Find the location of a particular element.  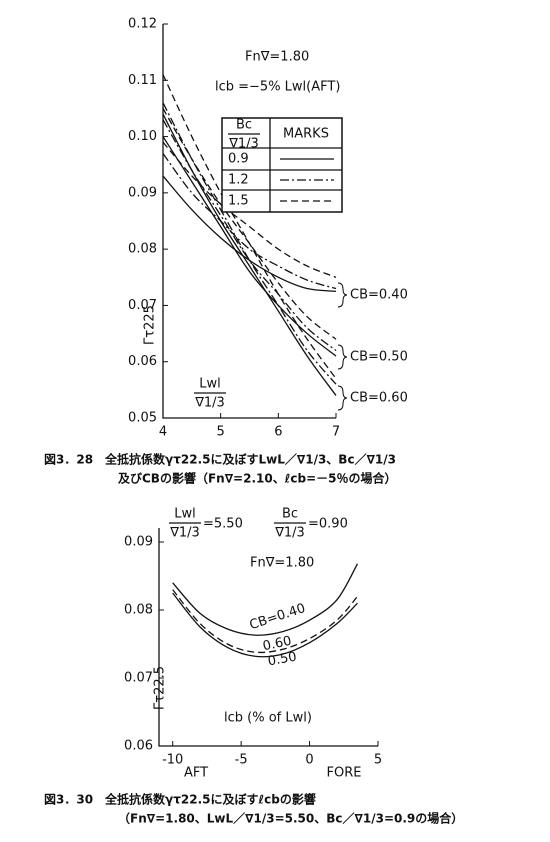

caption: 図3．30 全抵抗係数γτ22.5に及ぼすℓcbの影響 is located at coordinates (180, 799).